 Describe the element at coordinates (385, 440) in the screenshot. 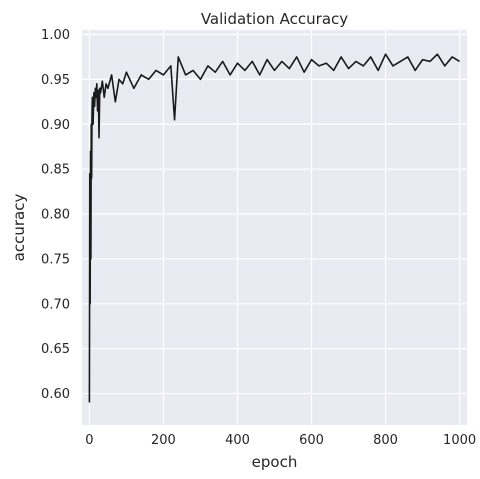

I see `x-tick-label: 800` at that location.